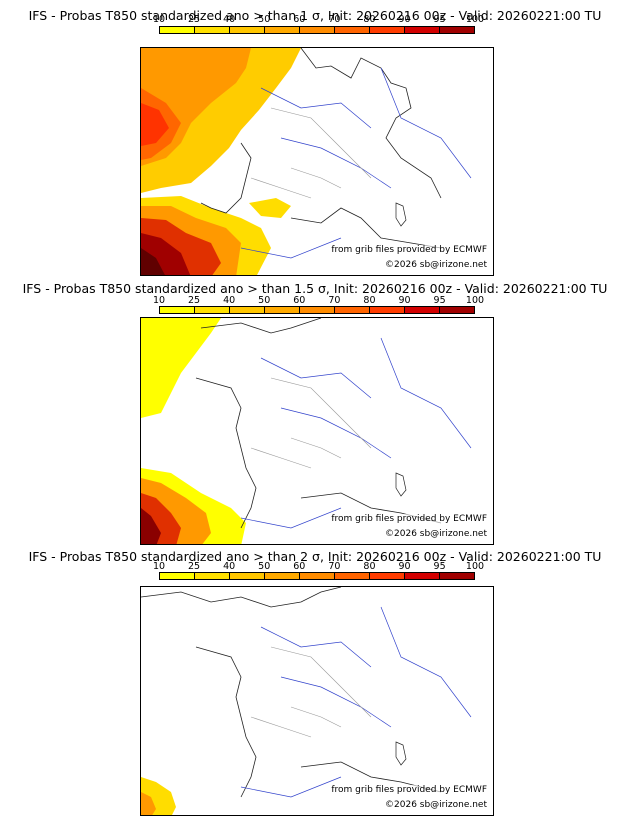 Image resolution: width=630 pixels, height=828 pixels. What do you see at coordinates (181, 368) in the screenshot?
I see `prob-area-yellow` at bounding box center [181, 368].